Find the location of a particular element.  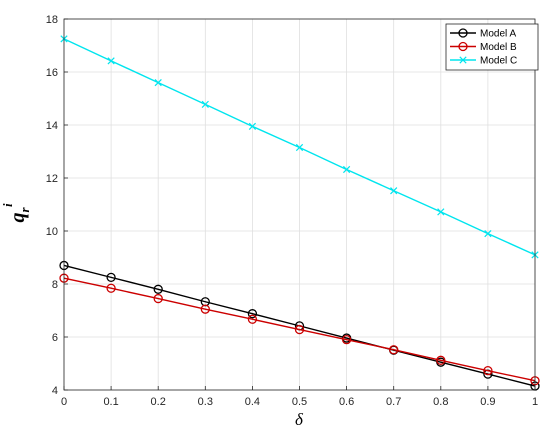

legend-label: Model A is located at coordinates (498, 34).